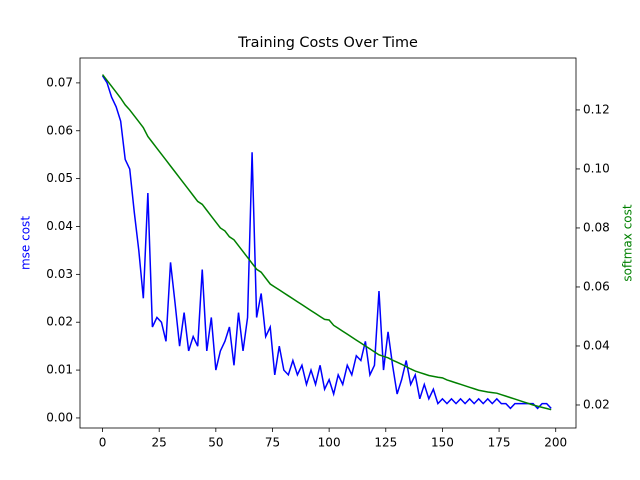  What do you see at coordinates (596, 168) in the screenshot?
I see `y2-tick-label: 0.10` at bounding box center [596, 168].